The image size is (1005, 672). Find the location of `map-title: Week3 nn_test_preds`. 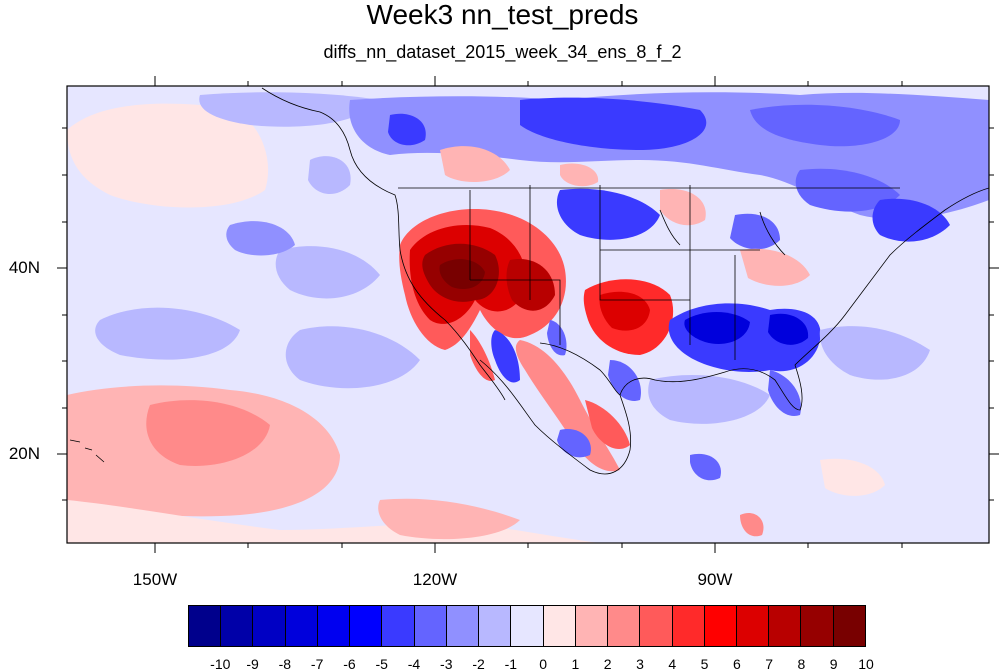

map-title: Week3 nn_test_preds is located at coordinates (502, 15).